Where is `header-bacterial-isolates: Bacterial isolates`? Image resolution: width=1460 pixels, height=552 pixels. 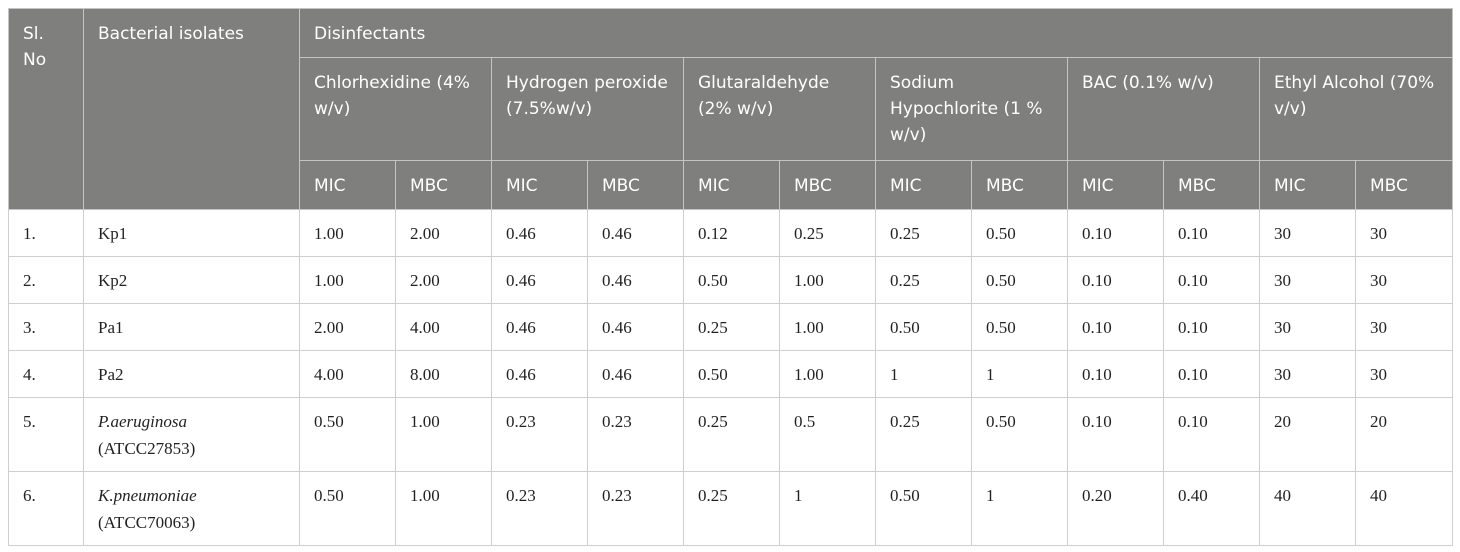
header-bacterial-isolates: Bacterial isolates is located at coordinates (191, 109).